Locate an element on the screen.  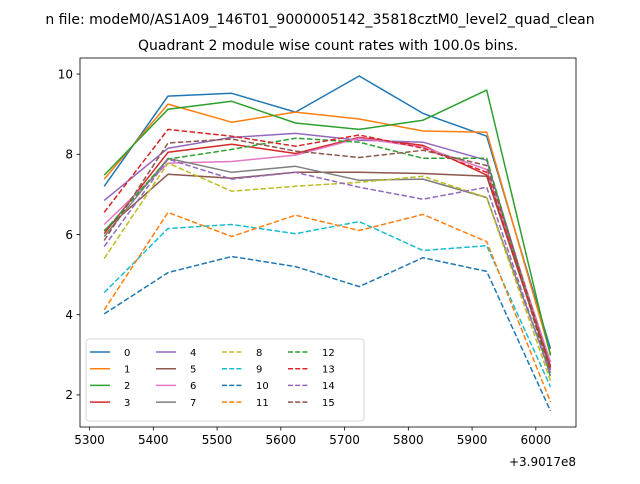
legend-label-13: 13 is located at coordinates (328, 370).